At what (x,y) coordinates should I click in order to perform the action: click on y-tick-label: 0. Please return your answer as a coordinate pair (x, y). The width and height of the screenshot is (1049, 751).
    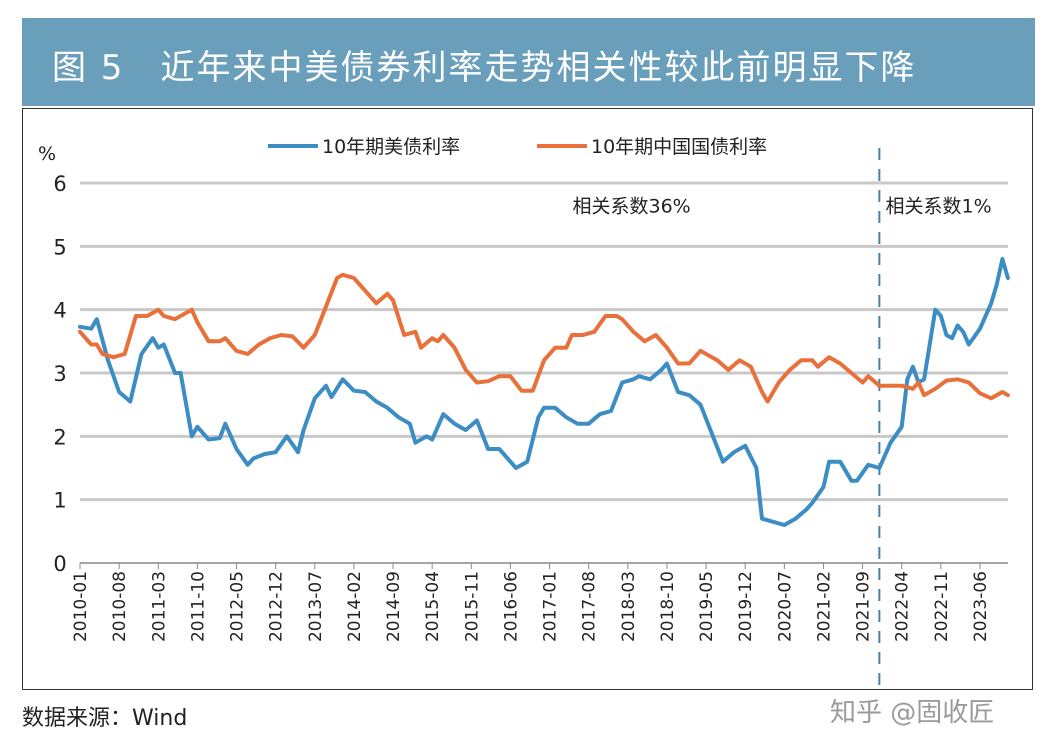
    Looking at the image, I should click on (59, 564).